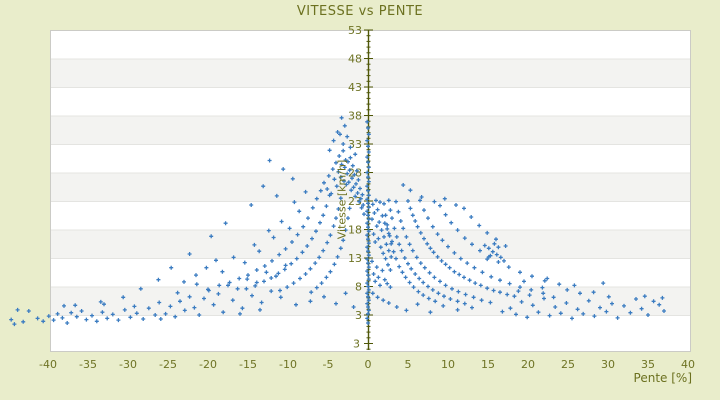 The image size is (720, 400). What do you see at coordinates (355, 59) in the screenshot?
I see `y-tick-label: 48` at bounding box center [355, 59].